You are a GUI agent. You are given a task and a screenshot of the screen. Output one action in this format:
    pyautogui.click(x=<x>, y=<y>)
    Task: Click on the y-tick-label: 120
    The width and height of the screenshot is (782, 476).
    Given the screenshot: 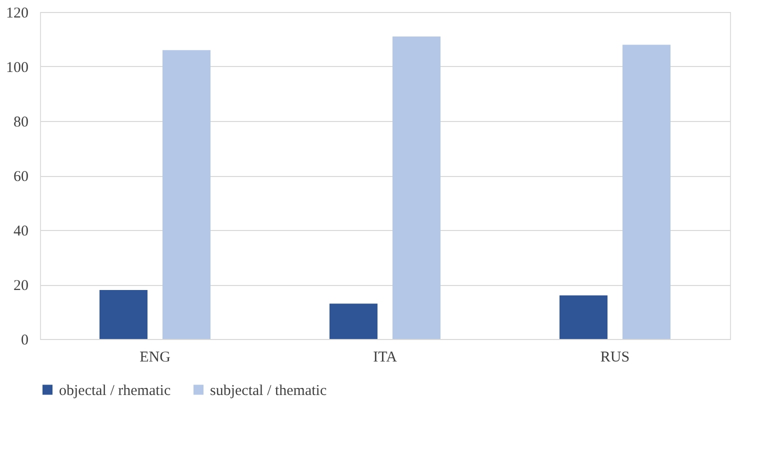 What is the action you would take?
    pyautogui.click(x=17, y=14)
    